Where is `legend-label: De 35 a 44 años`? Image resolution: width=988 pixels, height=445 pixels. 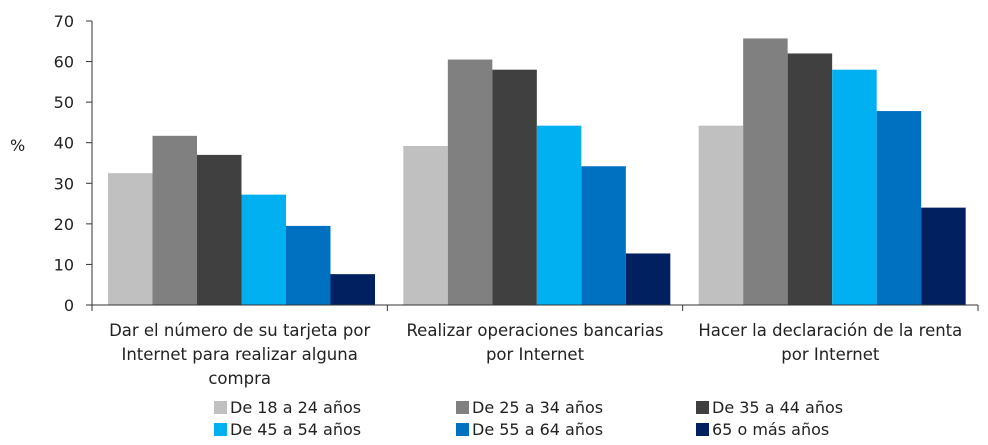
legend-label: De 35 a 44 años is located at coordinates (777, 407).